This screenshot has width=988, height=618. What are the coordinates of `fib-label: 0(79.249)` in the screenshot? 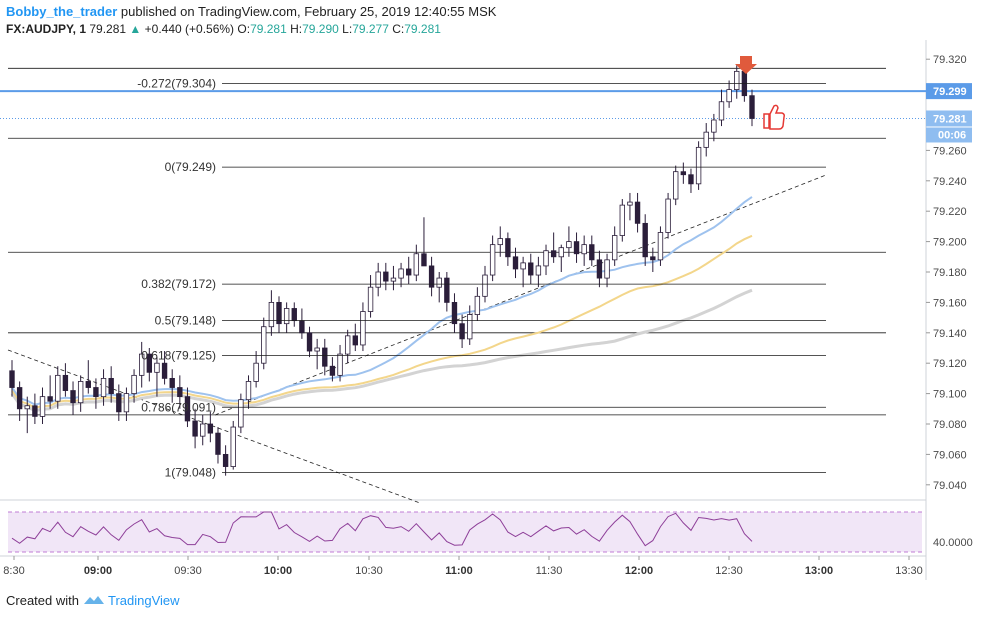 It's located at (190, 167).